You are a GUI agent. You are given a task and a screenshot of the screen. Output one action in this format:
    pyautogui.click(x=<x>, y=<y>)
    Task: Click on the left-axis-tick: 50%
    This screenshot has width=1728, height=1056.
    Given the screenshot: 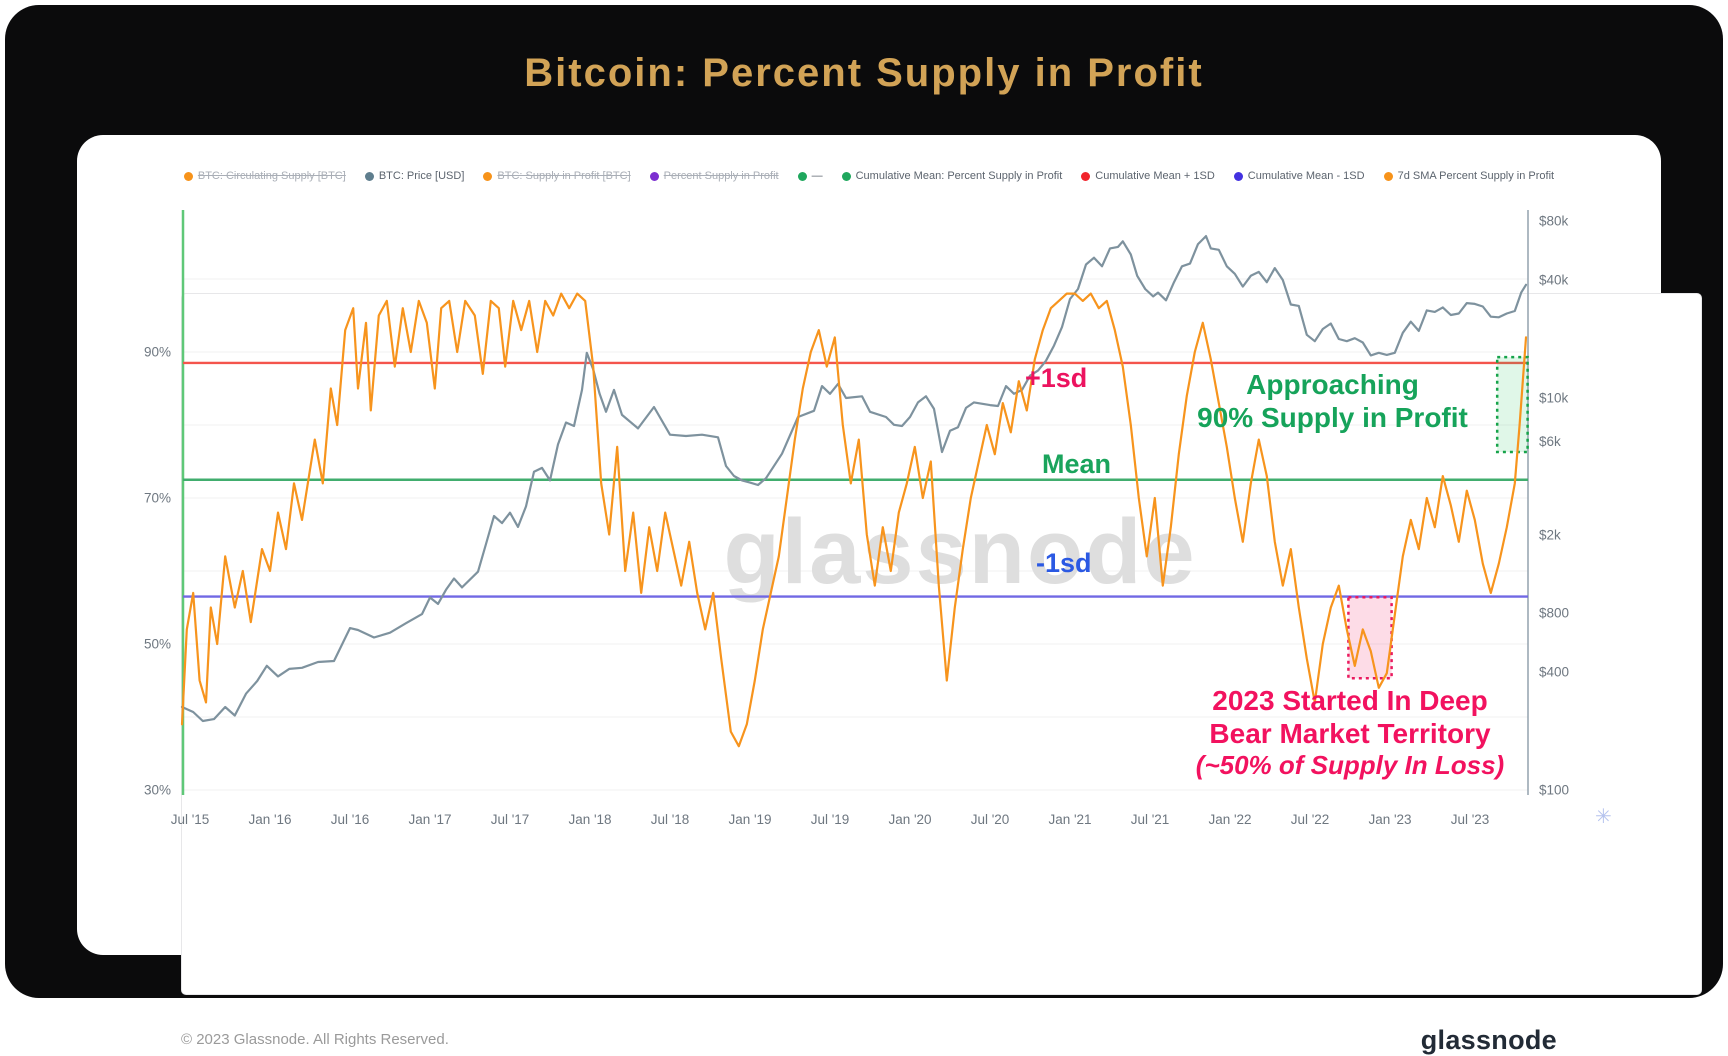 What is the action you would take?
    pyautogui.click(x=157, y=644)
    